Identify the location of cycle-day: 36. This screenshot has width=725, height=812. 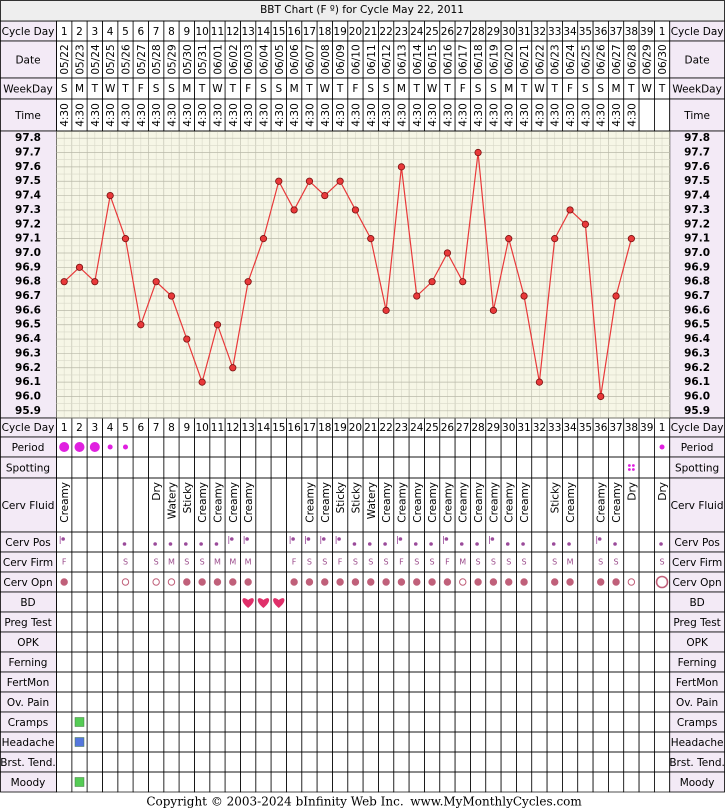
(601, 32).